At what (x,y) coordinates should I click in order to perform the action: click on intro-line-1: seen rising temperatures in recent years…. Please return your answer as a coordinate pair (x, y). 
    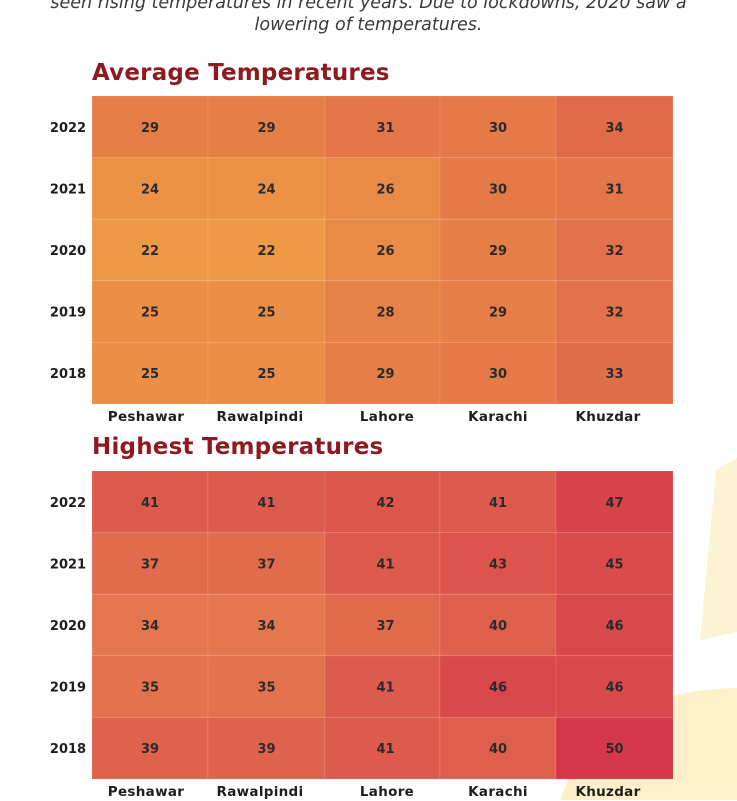
    Looking at the image, I should click on (368, 6).